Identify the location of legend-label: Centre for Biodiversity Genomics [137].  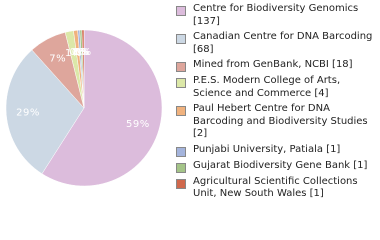
(276, 15).